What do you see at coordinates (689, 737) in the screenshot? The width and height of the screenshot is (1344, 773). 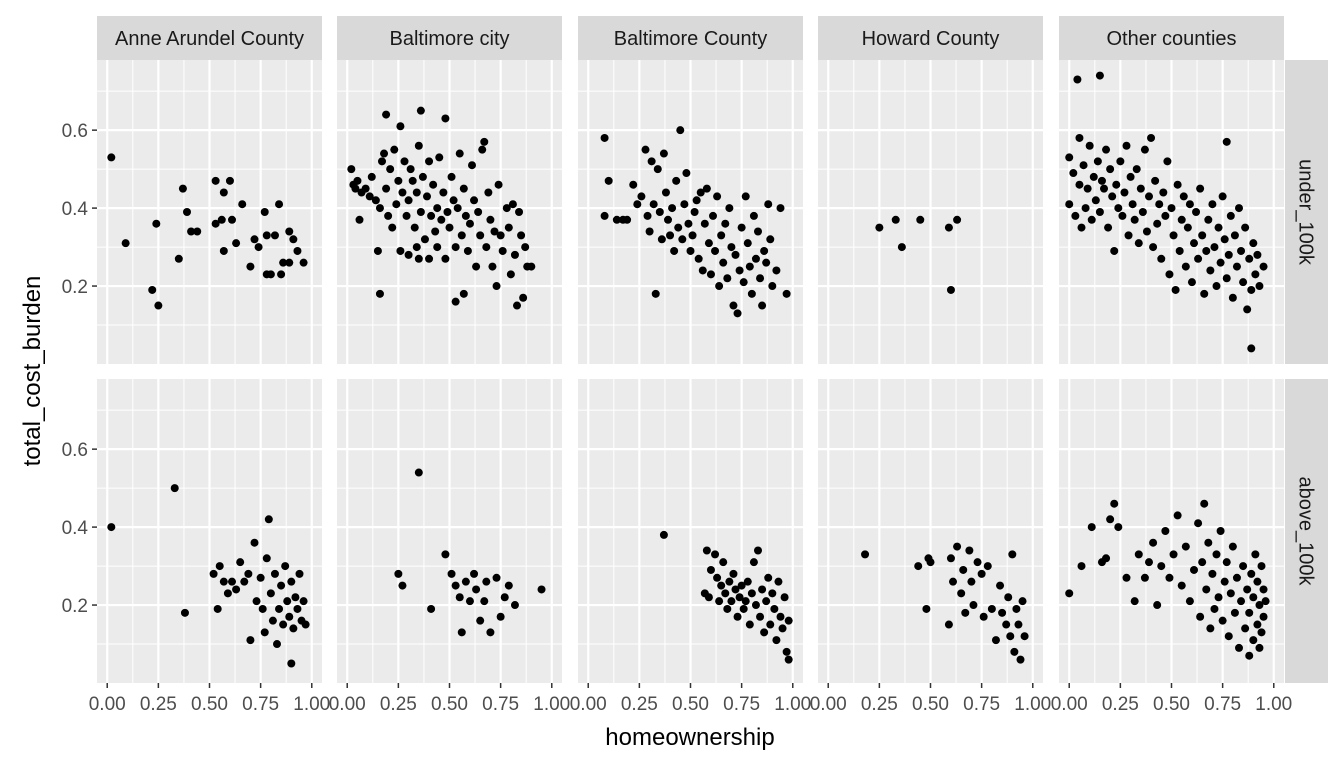 I see `x-axis-title: homeownership` at bounding box center [689, 737].